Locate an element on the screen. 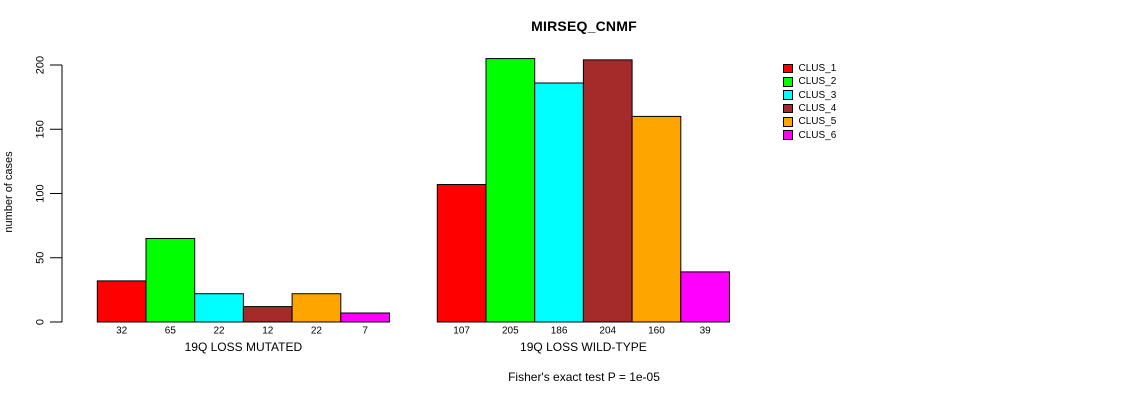 Image resolution: width=1140 pixels, height=400 pixels. legend-item: CLUS_2 is located at coordinates (809, 81).